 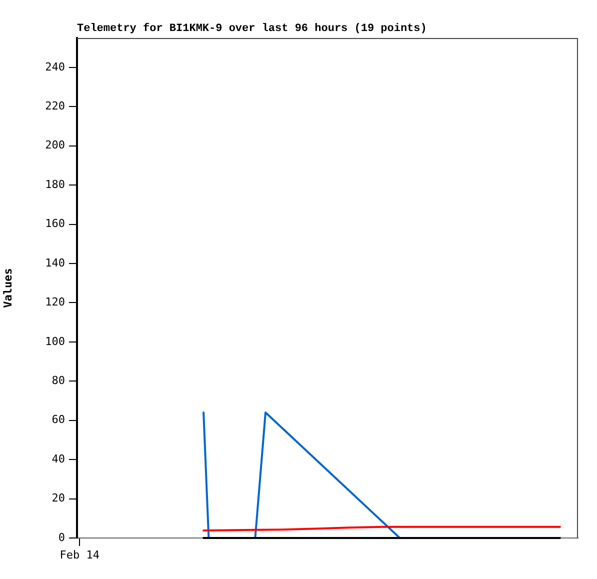 What do you see at coordinates (55, 145) in the screenshot?
I see `y-tick-label: 200` at bounding box center [55, 145].